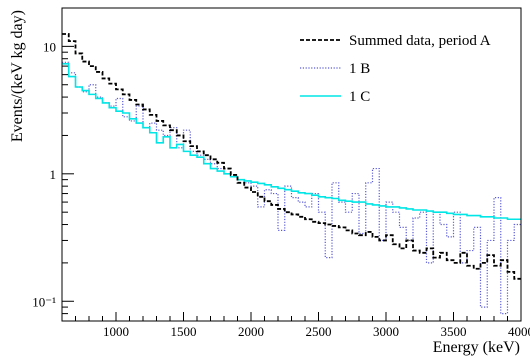 The height and width of the screenshot is (358, 530). Describe the element at coordinates (359, 69) in the screenshot. I see `legend-label-1b: 1 B` at that location.